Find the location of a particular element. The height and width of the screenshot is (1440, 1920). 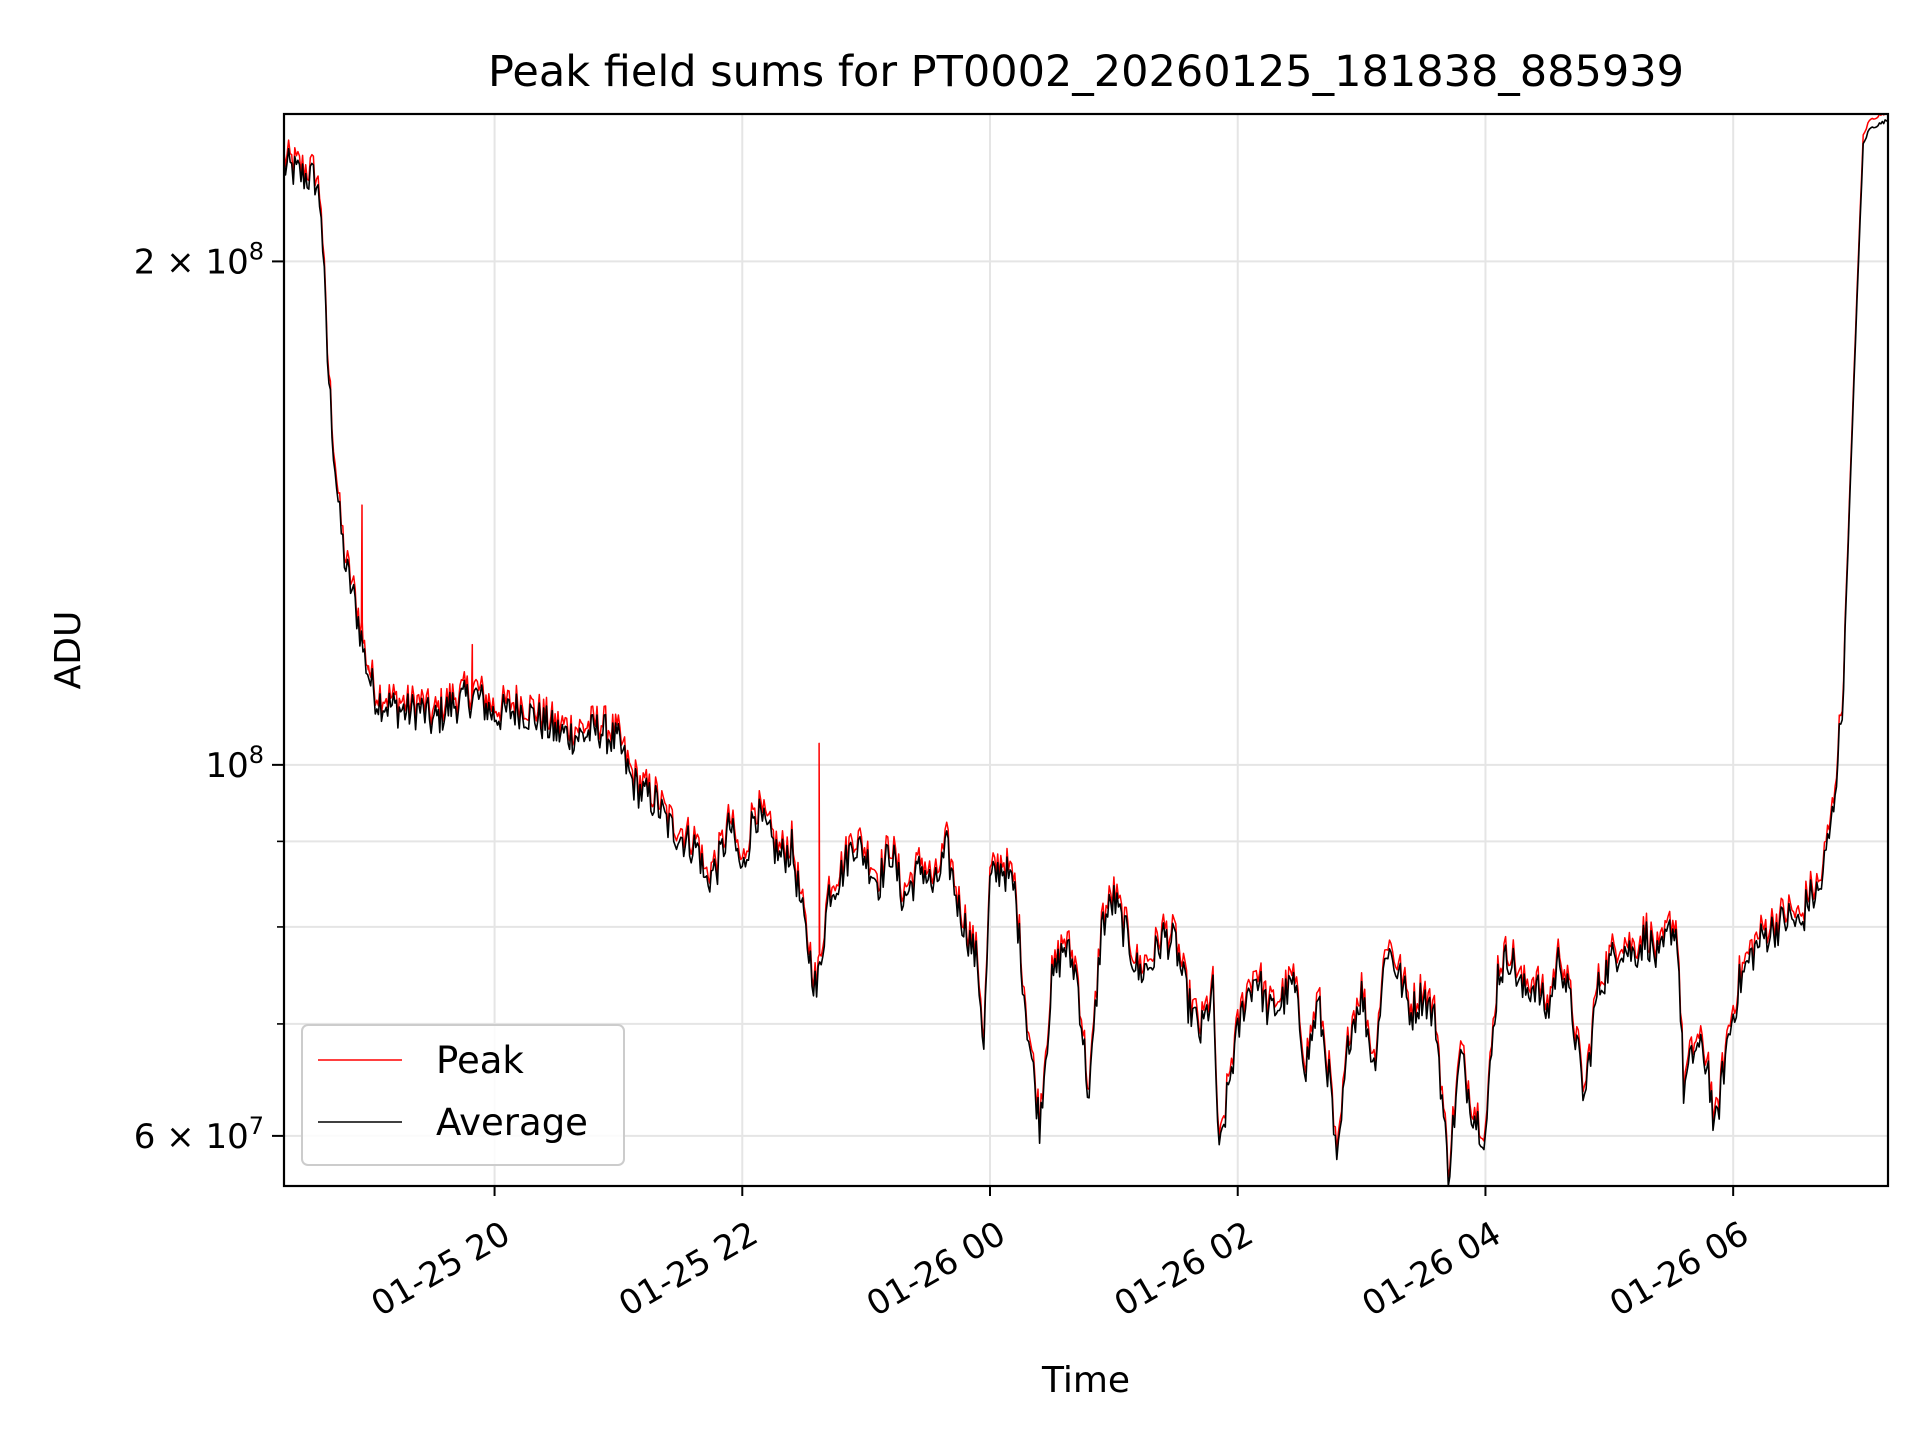

y-tick-label: 108 is located at coordinates (234, 763).